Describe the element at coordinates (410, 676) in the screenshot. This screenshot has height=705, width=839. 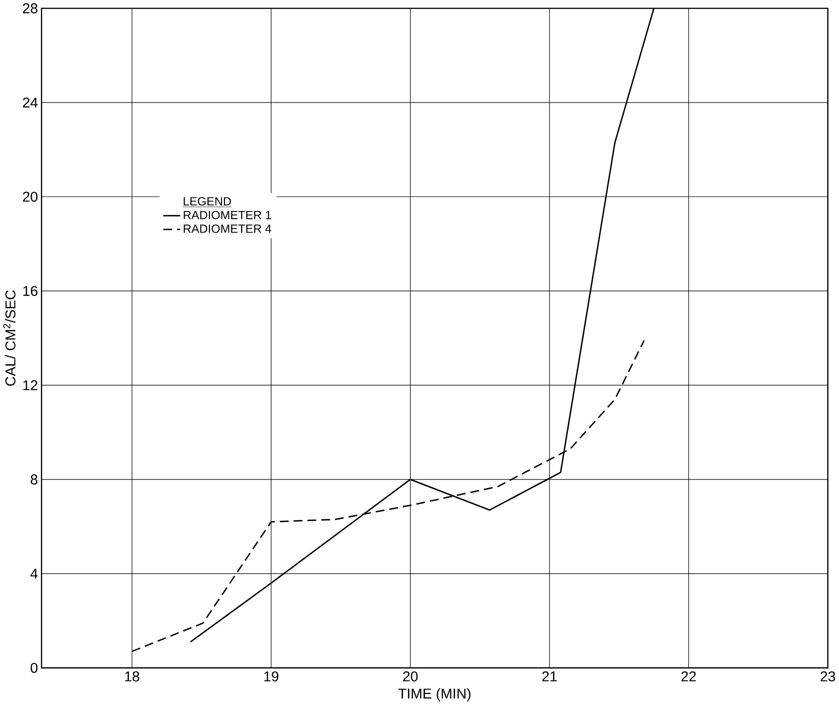
I see `x-tick-label: 20` at that location.